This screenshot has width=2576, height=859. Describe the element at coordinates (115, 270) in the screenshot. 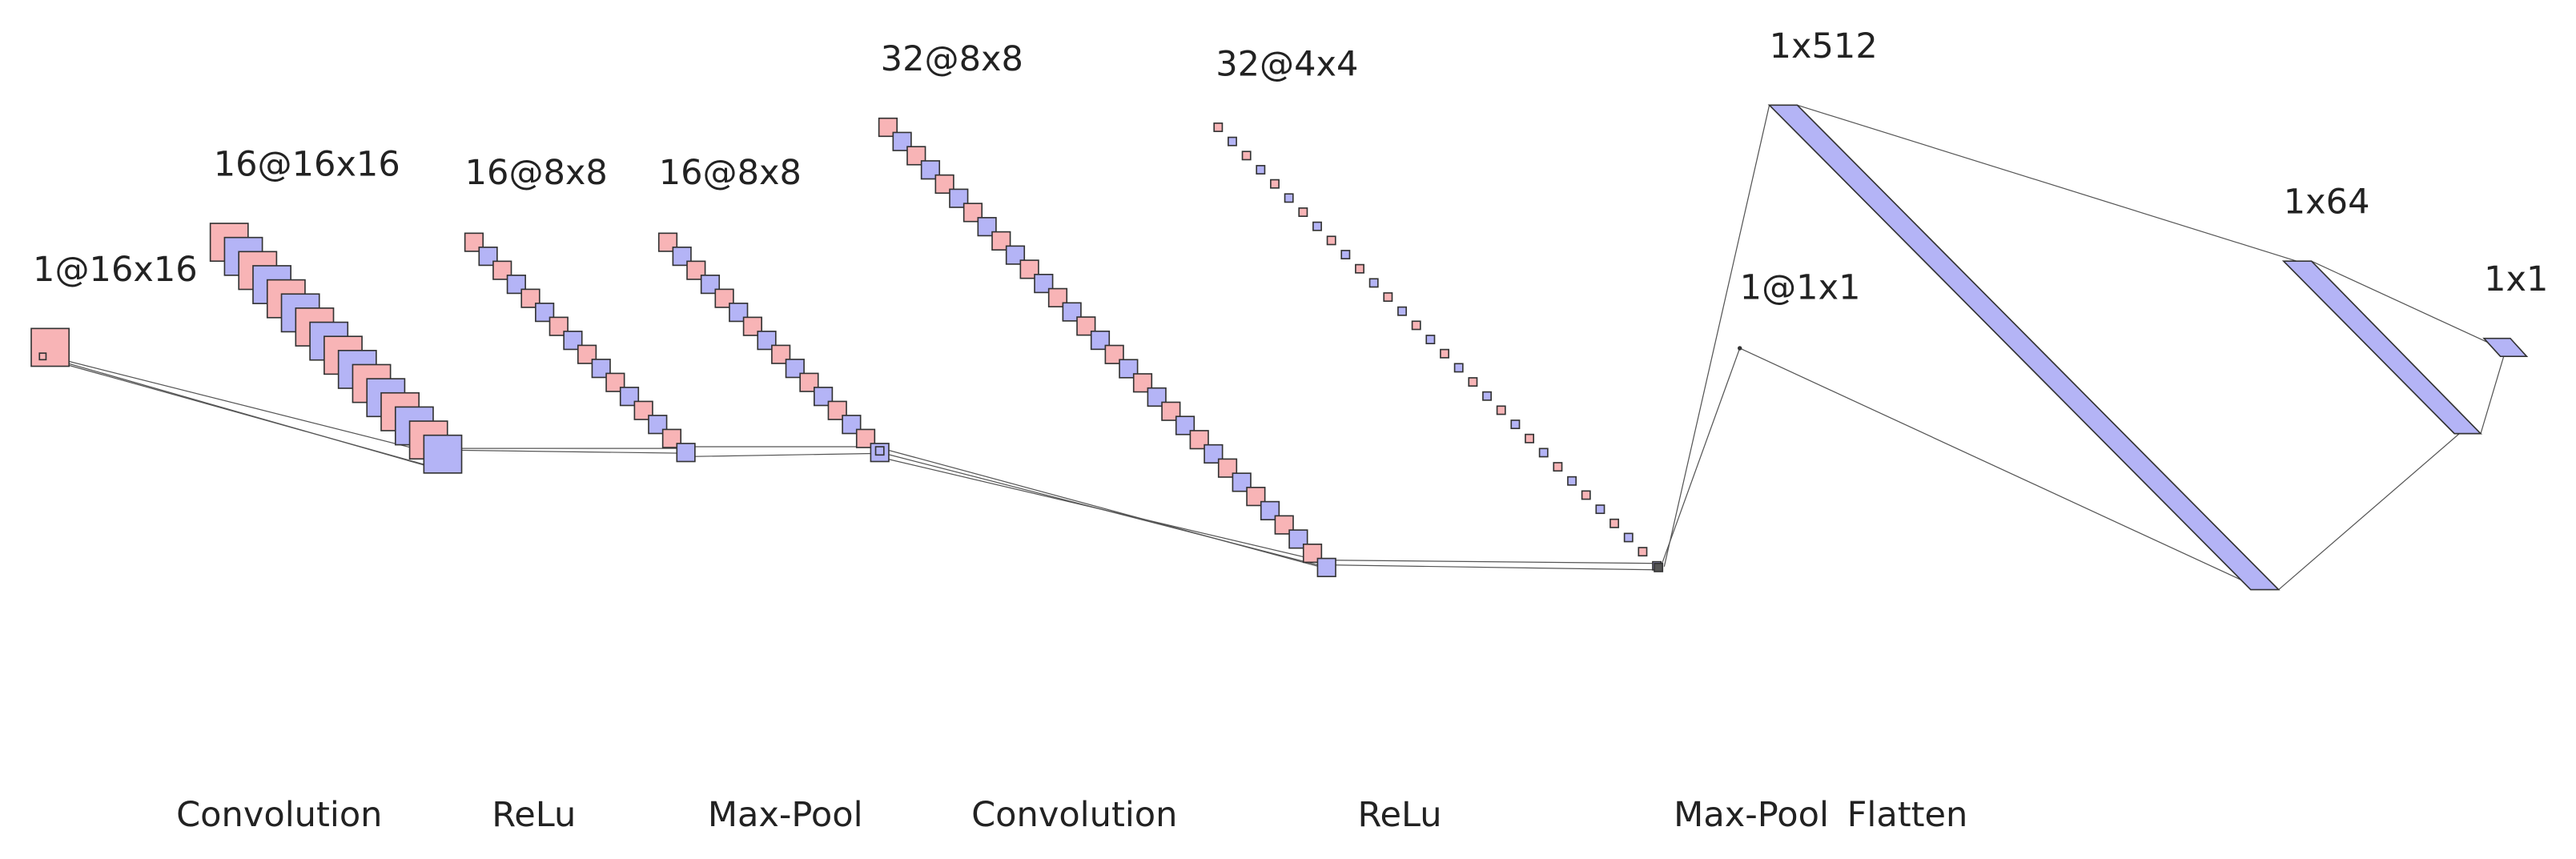

I see `layer-label: 1@16x16` at that location.